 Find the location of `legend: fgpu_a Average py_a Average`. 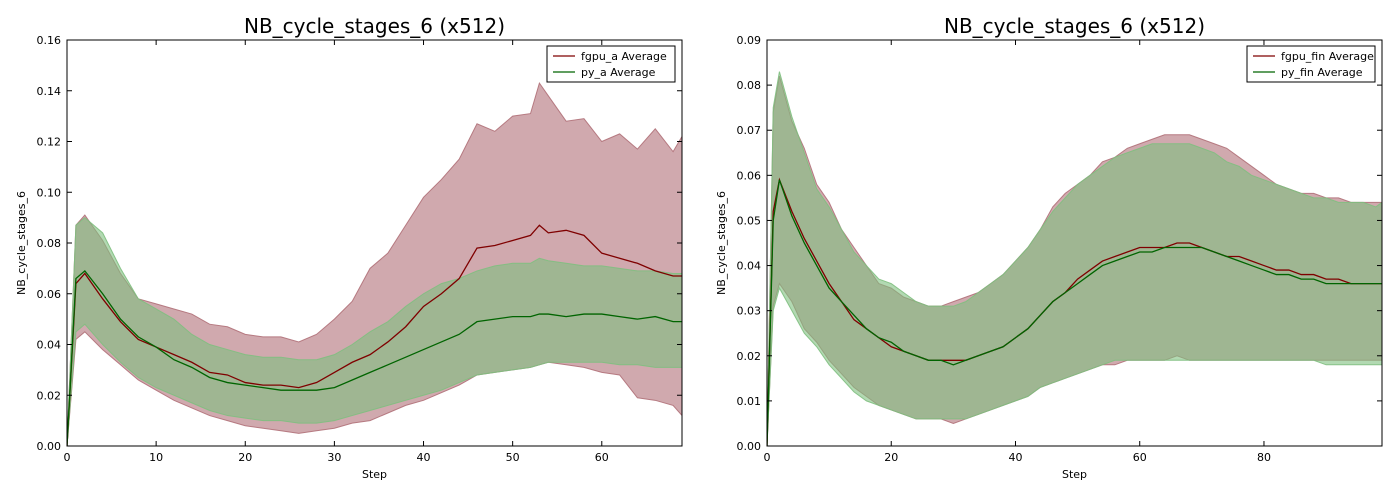

legend: fgpu_a Average py_a Average is located at coordinates (611, 64).